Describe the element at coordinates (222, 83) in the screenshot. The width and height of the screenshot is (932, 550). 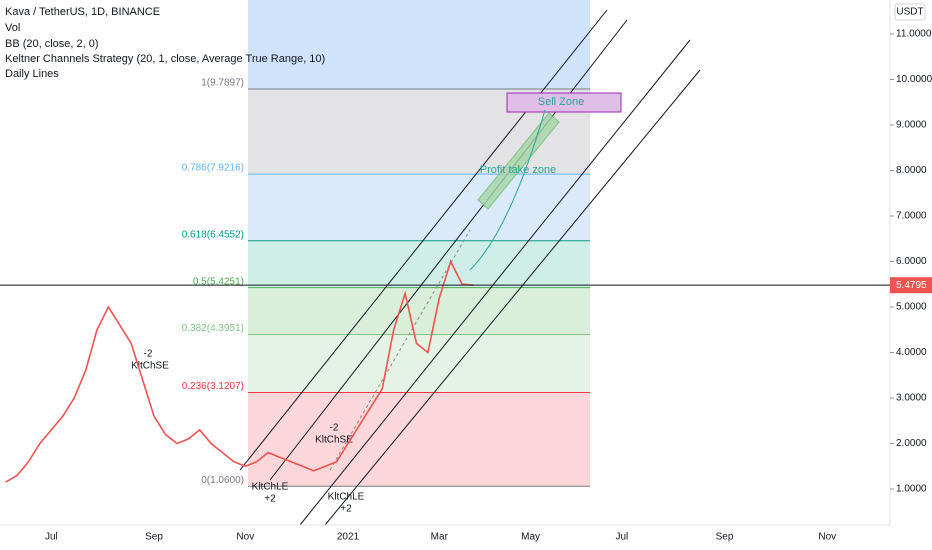
I see `fib-label: 1(9.7897)` at that location.